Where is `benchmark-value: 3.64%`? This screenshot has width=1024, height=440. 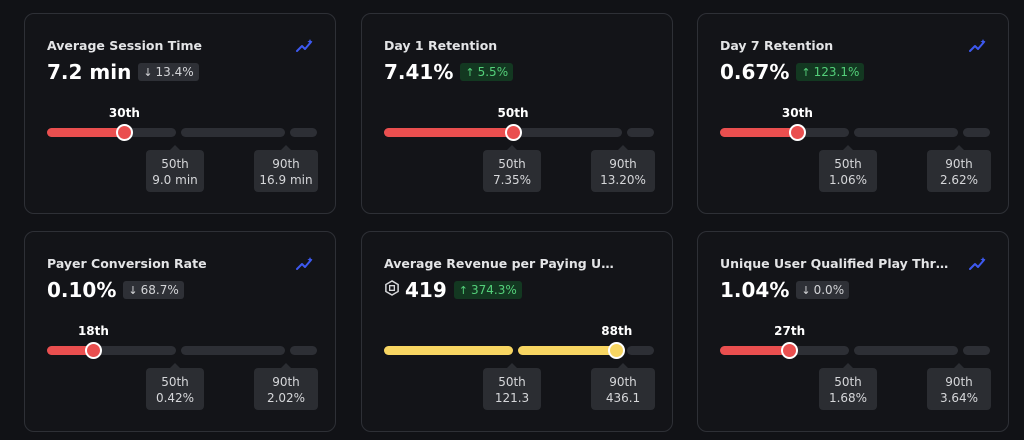 benchmark-value: 3.64% is located at coordinates (959, 398).